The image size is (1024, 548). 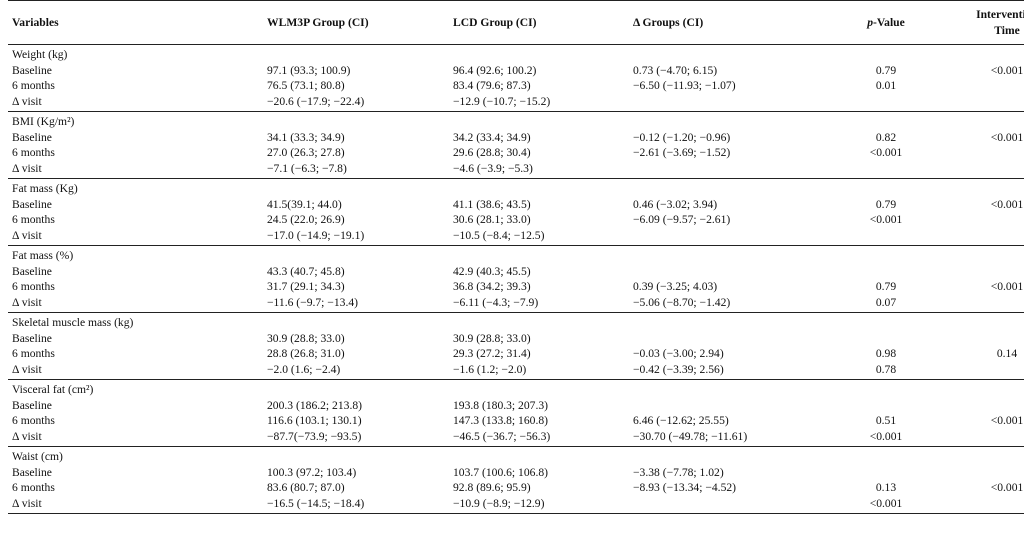 What do you see at coordinates (725, 480) in the screenshot?
I see `delta-cell: −3.38 (−7.78; 1.02) −8.93 (−13.34; −4.52)` at bounding box center [725, 480].